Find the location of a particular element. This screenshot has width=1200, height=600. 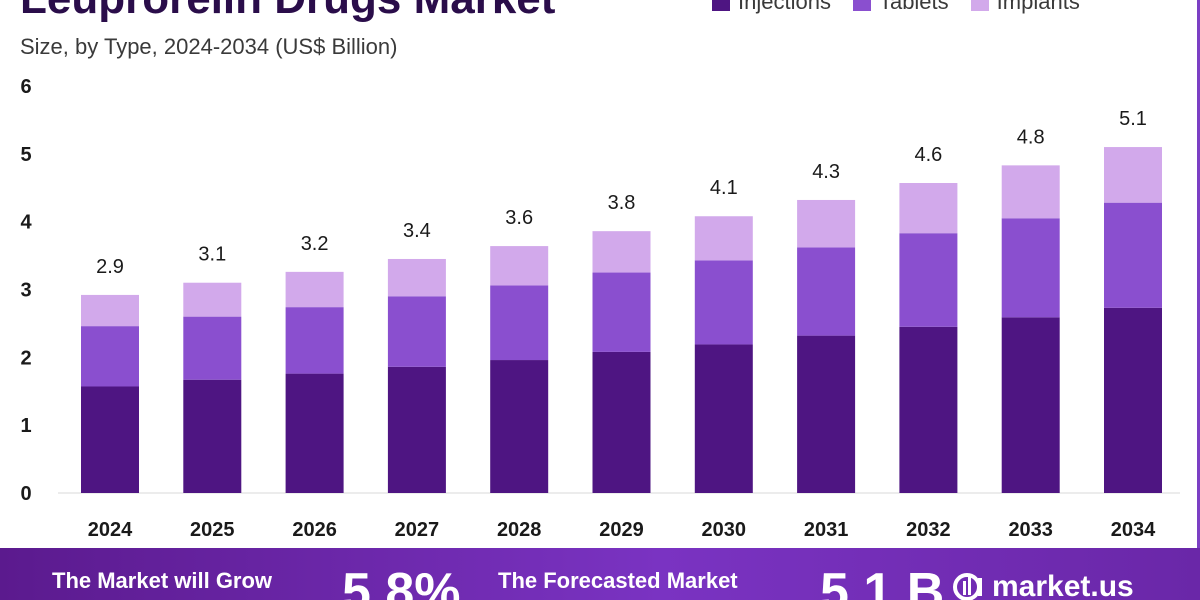

x-tick-label: 2026 is located at coordinates (314, 530).